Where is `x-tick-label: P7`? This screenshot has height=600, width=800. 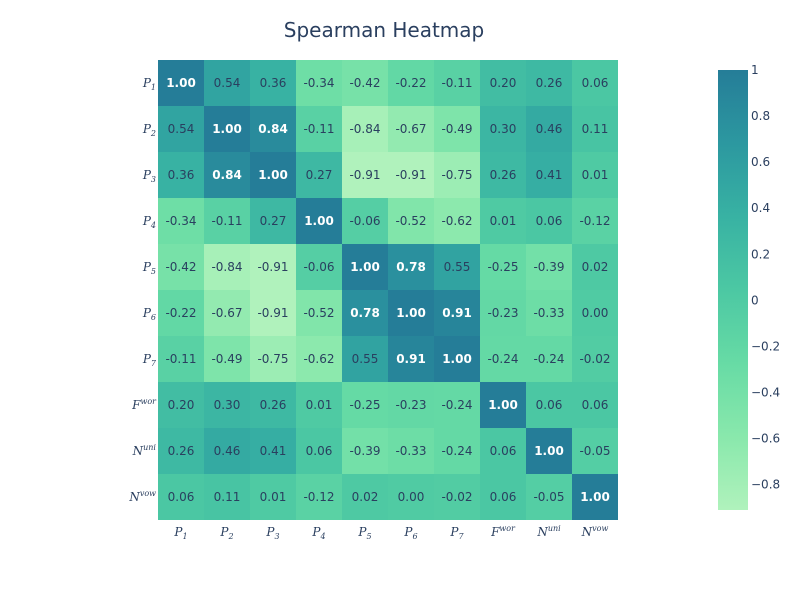 x-tick-label: P7 is located at coordinates (456, 533).